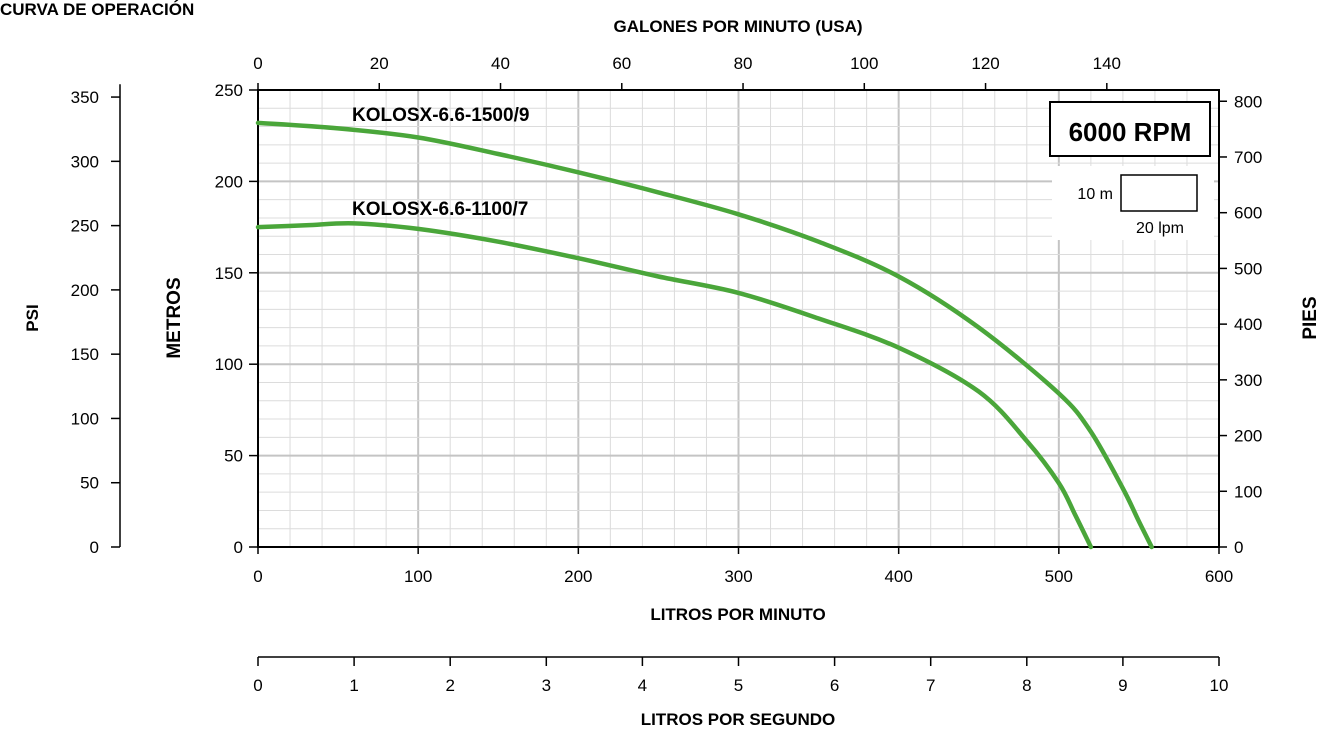 This screenshot has height=729, width=1323. I want to click on left-axis-tick-label: 250, so click(229, 90).